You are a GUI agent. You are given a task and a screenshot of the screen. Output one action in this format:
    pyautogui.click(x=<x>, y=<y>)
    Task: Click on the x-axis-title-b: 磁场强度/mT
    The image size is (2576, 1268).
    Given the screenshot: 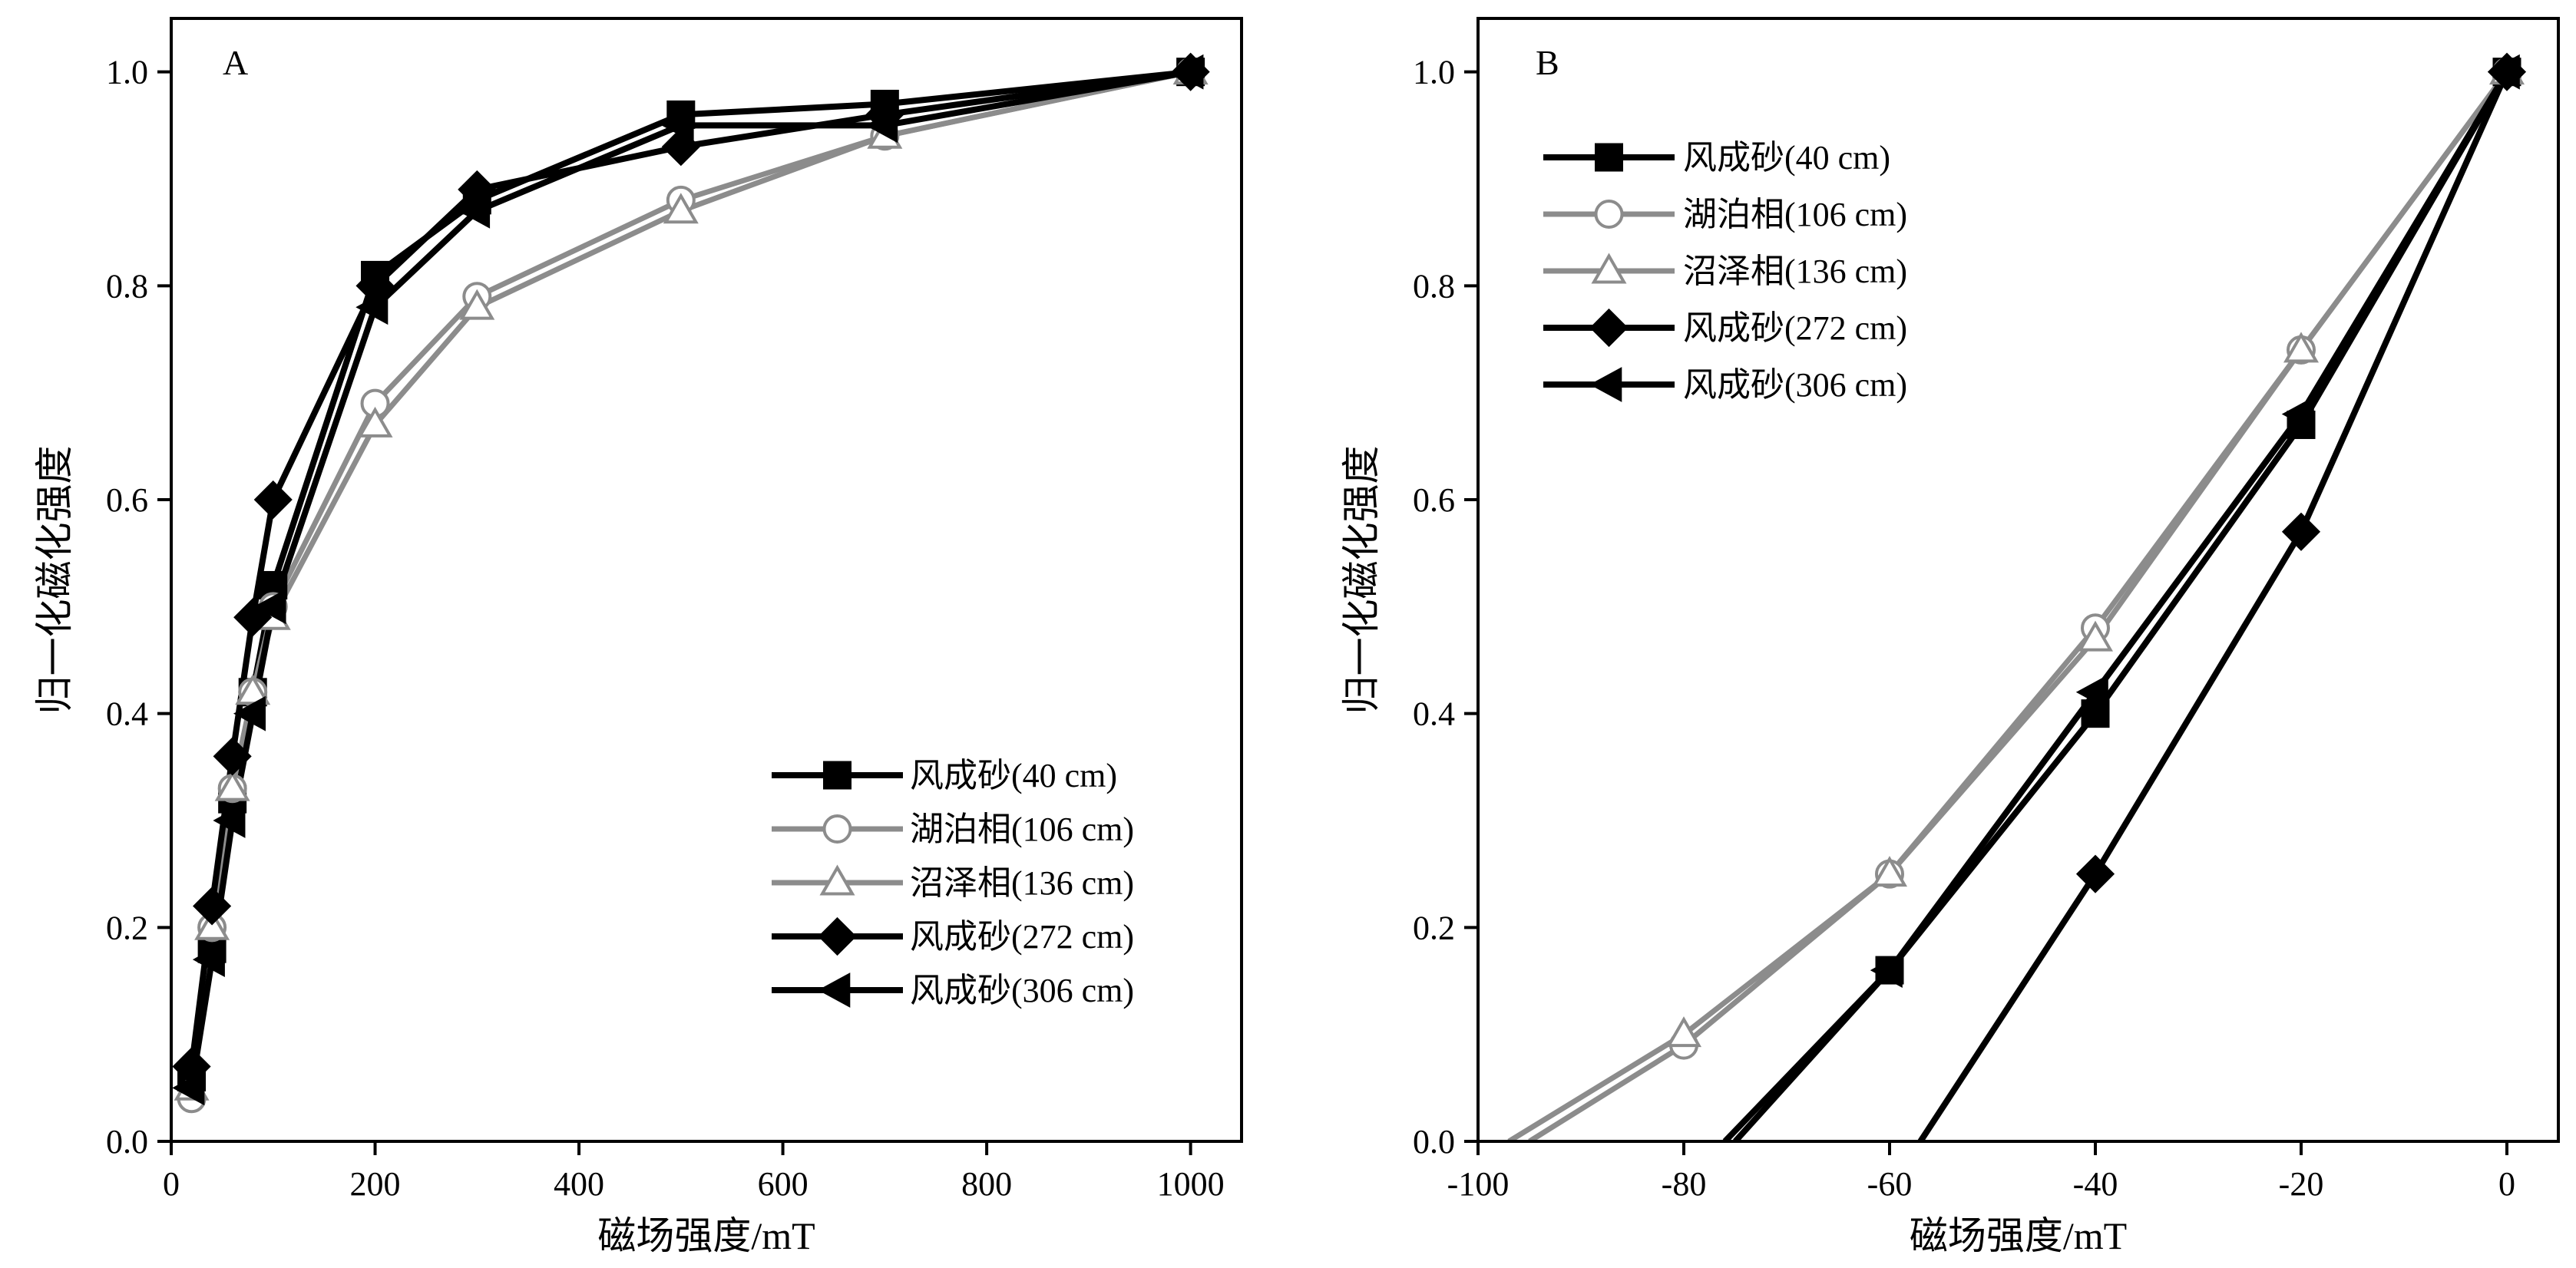 What is the action you would take?
    pyautogui.click(x=2018, y=1235)
    